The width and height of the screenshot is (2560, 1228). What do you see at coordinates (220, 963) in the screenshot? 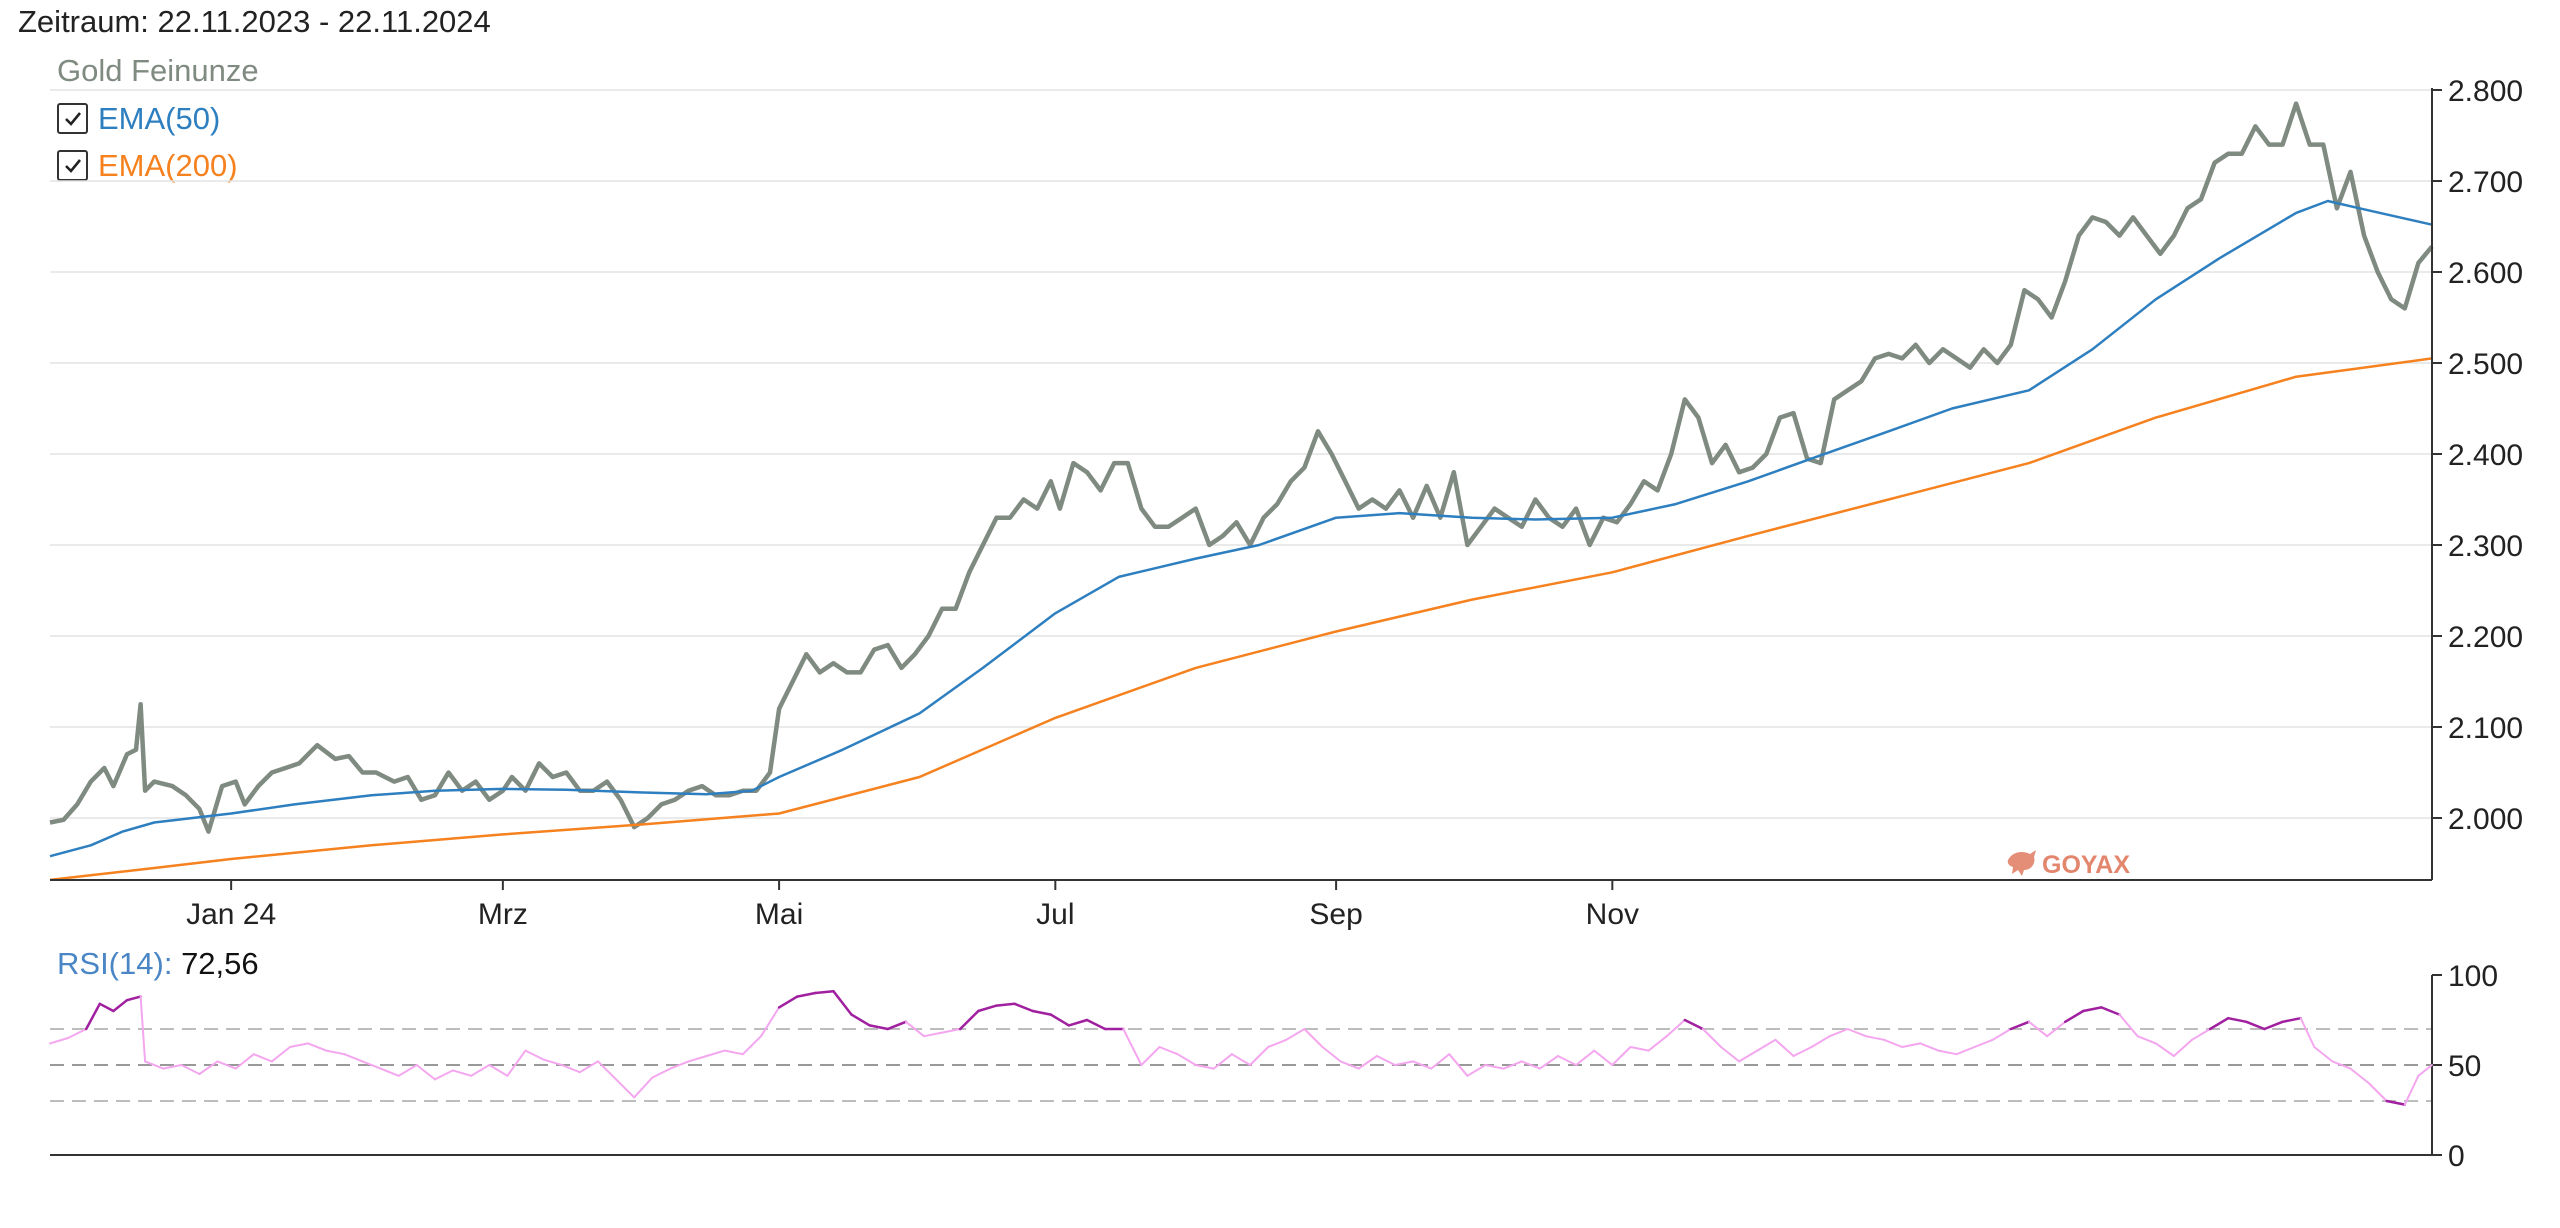
I see `rsi-value: 72,56` at bounding box center [220, 963].